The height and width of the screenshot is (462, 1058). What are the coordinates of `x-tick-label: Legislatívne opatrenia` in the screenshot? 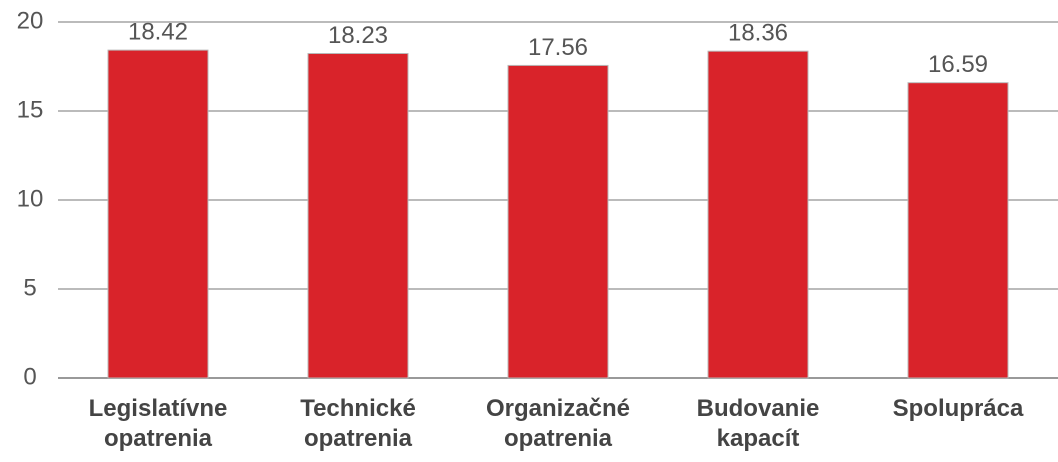 It's located at (158, 423).